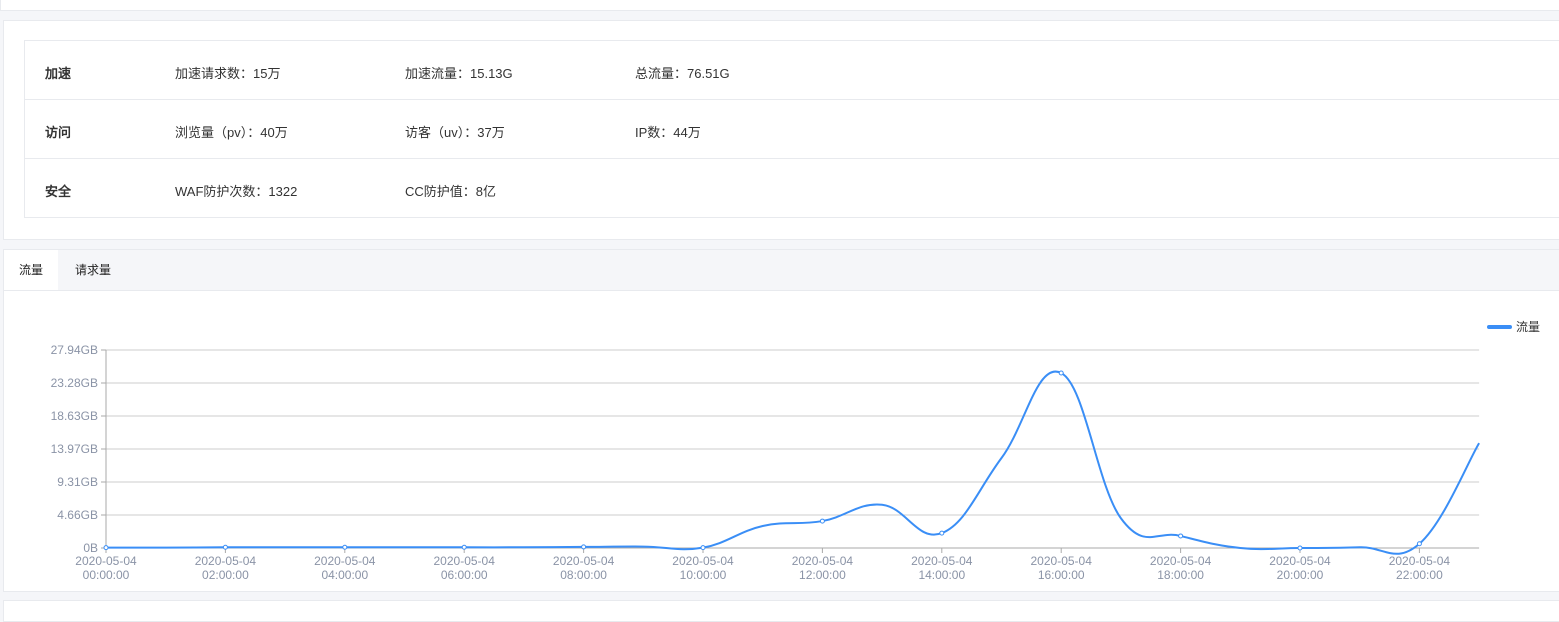 The image size is (1559, 622). What do you see at coordinates (1062, 568) in the screenshot?
I see `x-tick-label: 2020-05-04 16:00:00` at bounding box center [1062, 568].